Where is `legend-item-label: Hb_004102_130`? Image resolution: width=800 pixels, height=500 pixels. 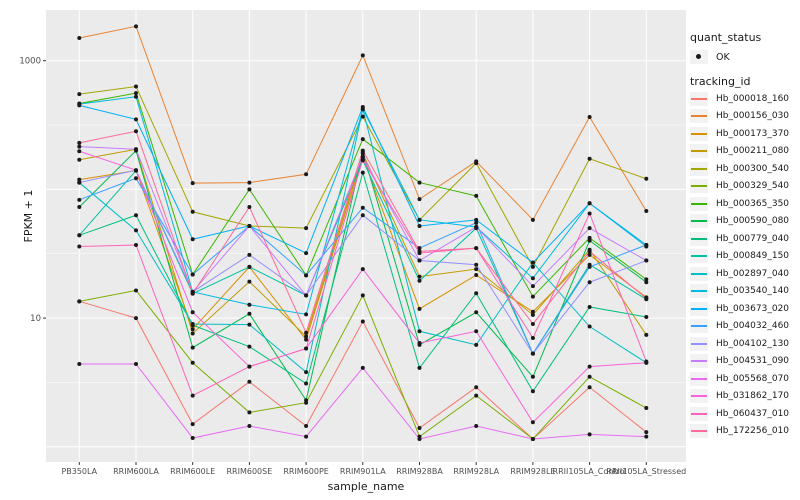
legend-item-label: Hb_004102_130 is located at coordinates (753, 343).